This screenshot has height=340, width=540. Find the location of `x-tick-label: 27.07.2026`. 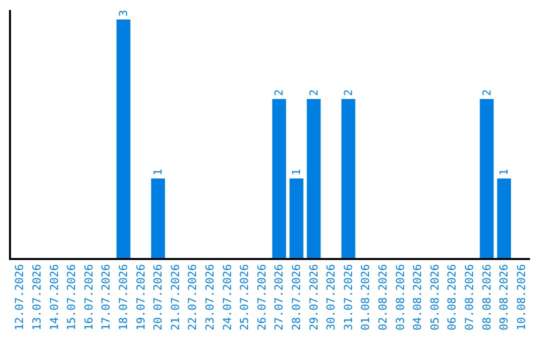

x-tick-label: 27.07.2026 is located at coordinates (279, 297).